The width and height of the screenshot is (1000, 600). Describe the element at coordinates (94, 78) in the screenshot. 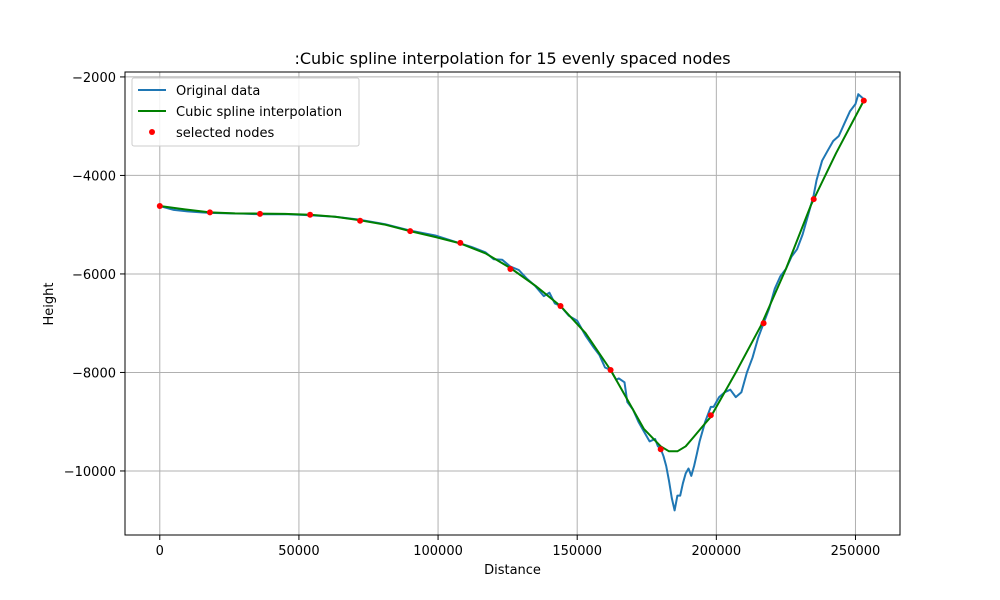

I see `y-tick-label: −2000` at that location.